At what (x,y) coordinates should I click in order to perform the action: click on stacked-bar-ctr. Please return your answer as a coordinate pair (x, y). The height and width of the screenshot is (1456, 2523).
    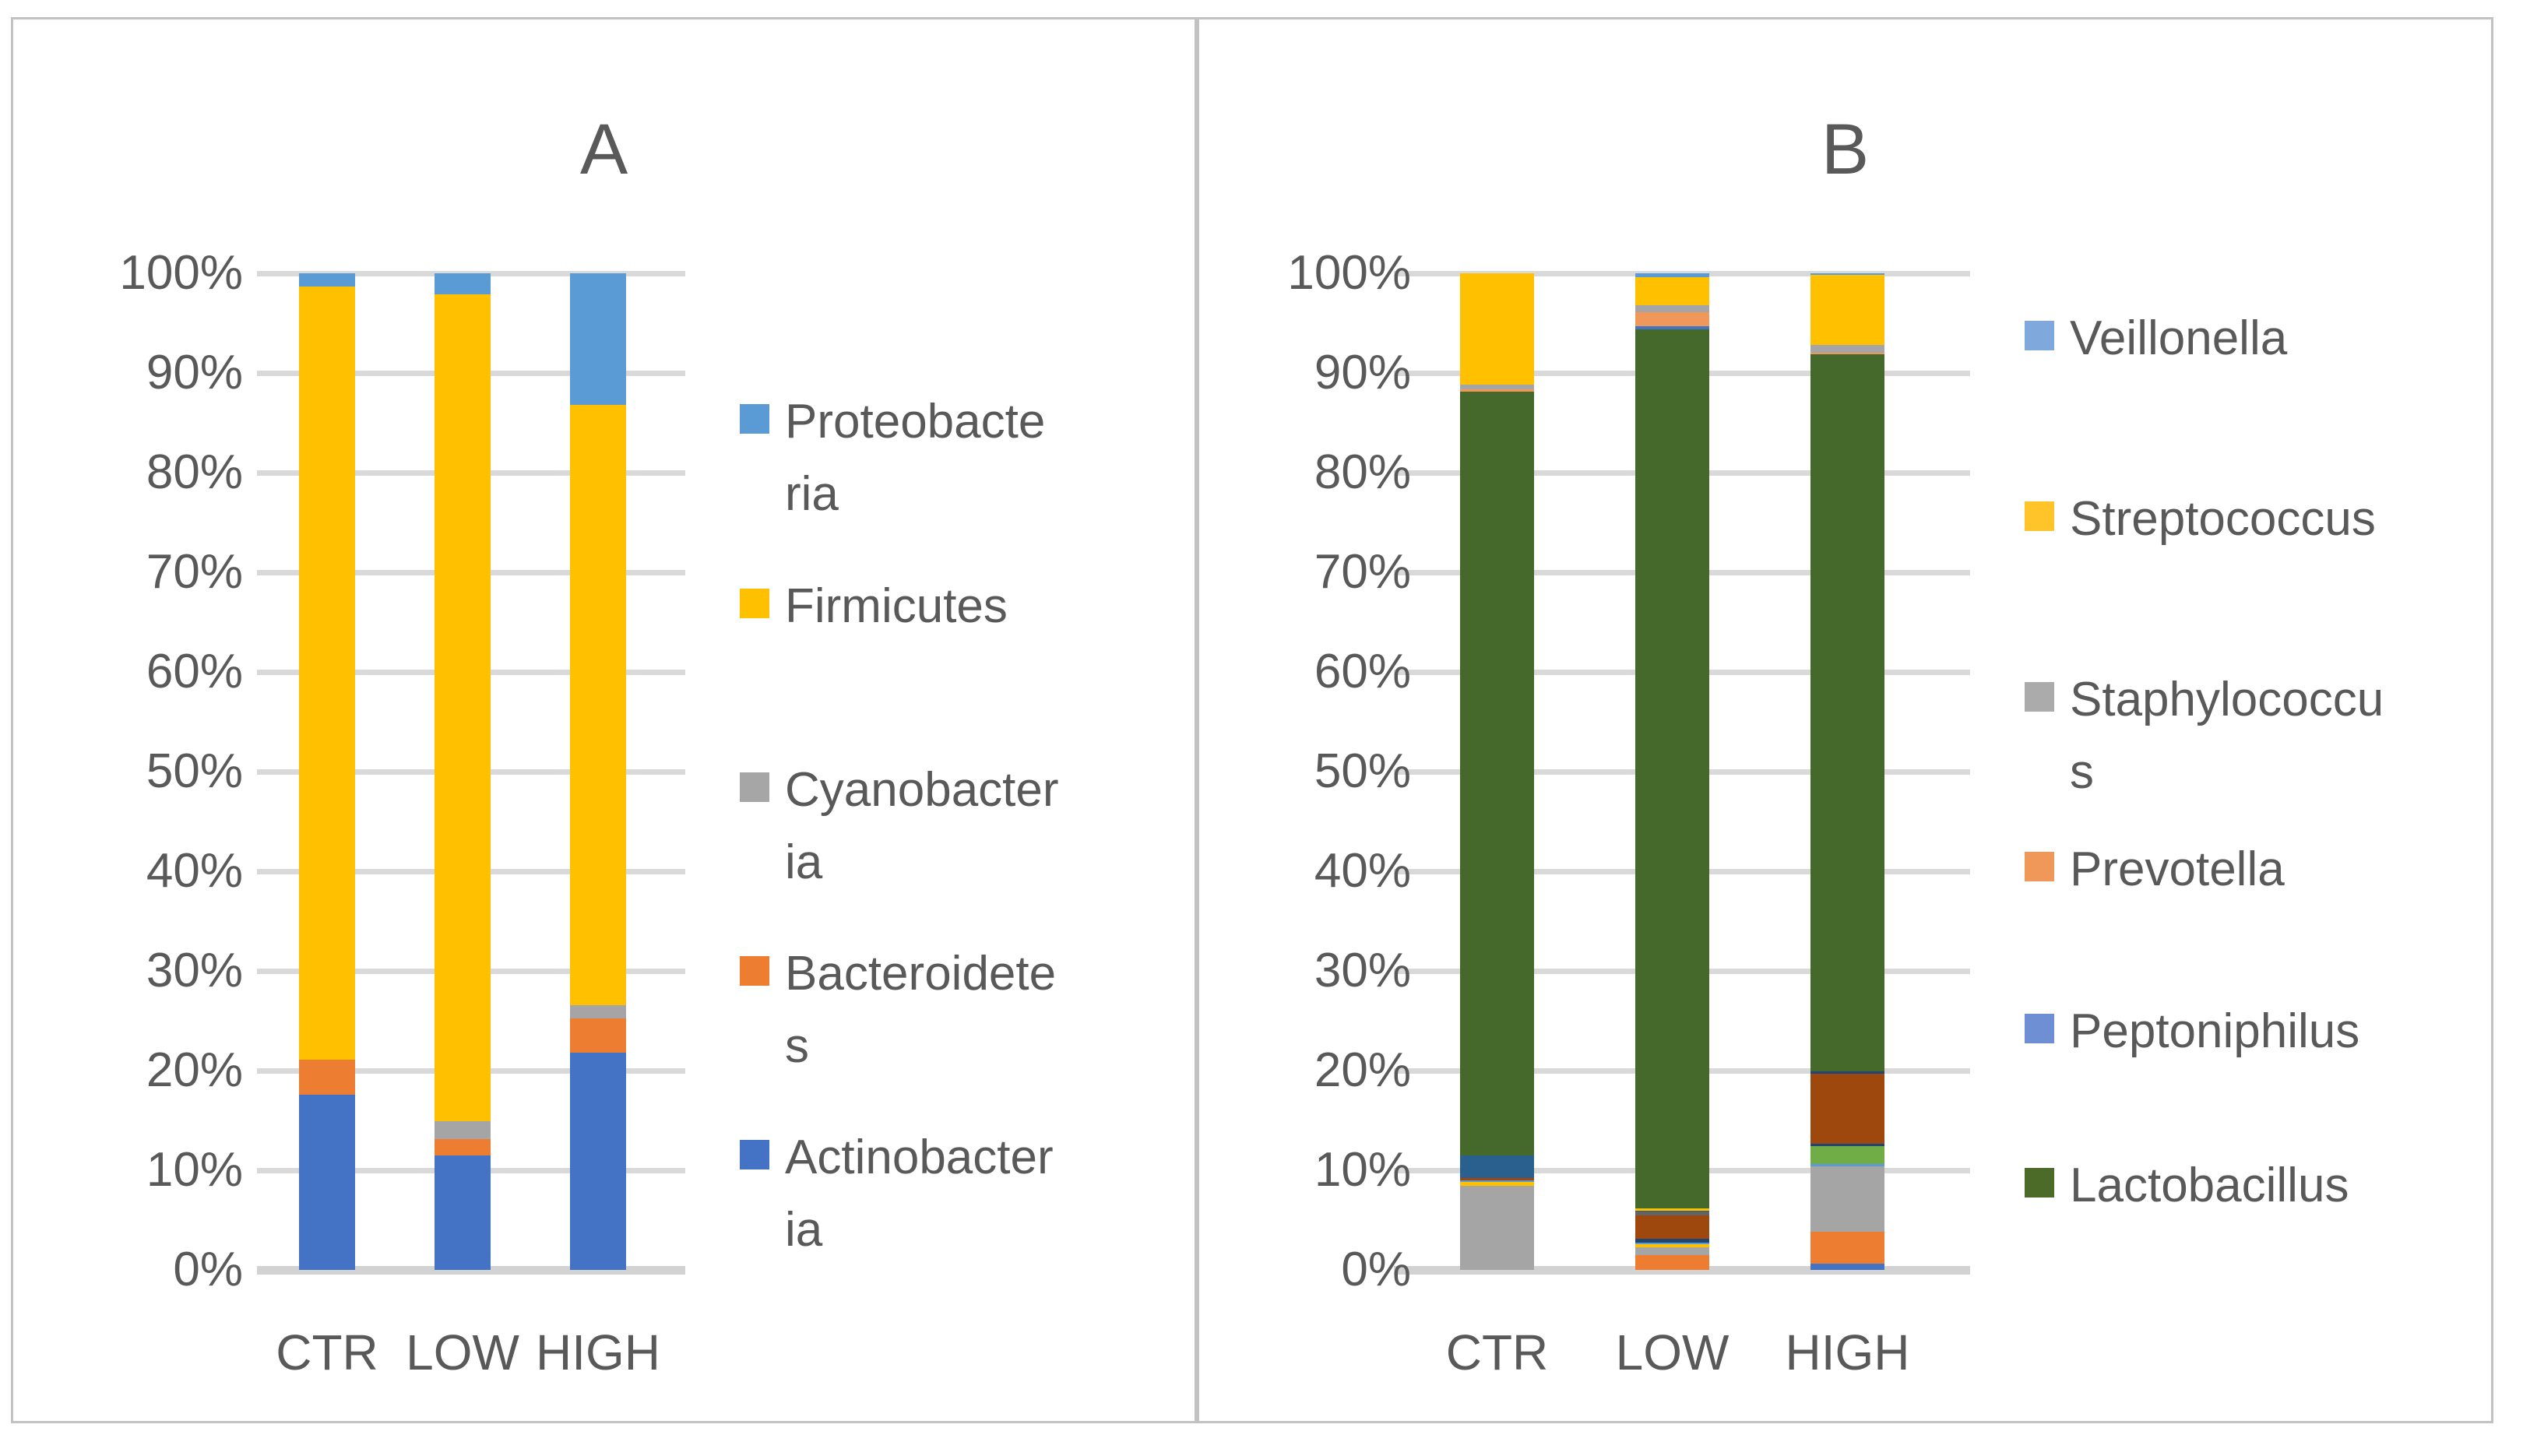
    Looking at the image, I should click on (327, 771).